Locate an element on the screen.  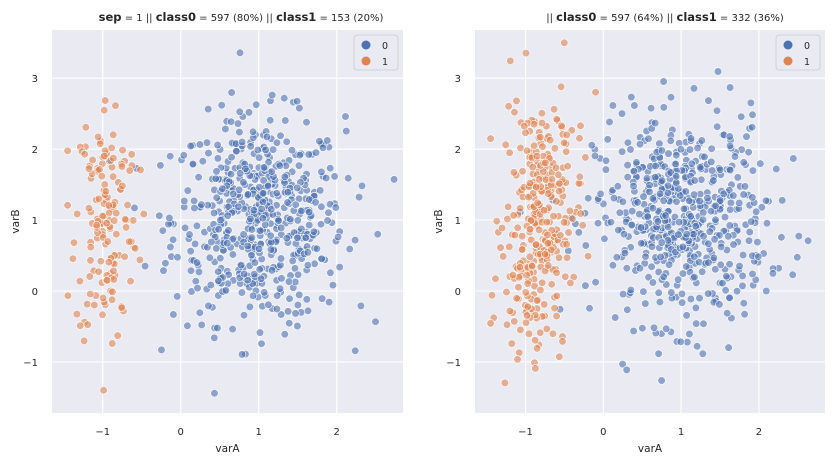
legend-box is located at coordinates (798, 52).